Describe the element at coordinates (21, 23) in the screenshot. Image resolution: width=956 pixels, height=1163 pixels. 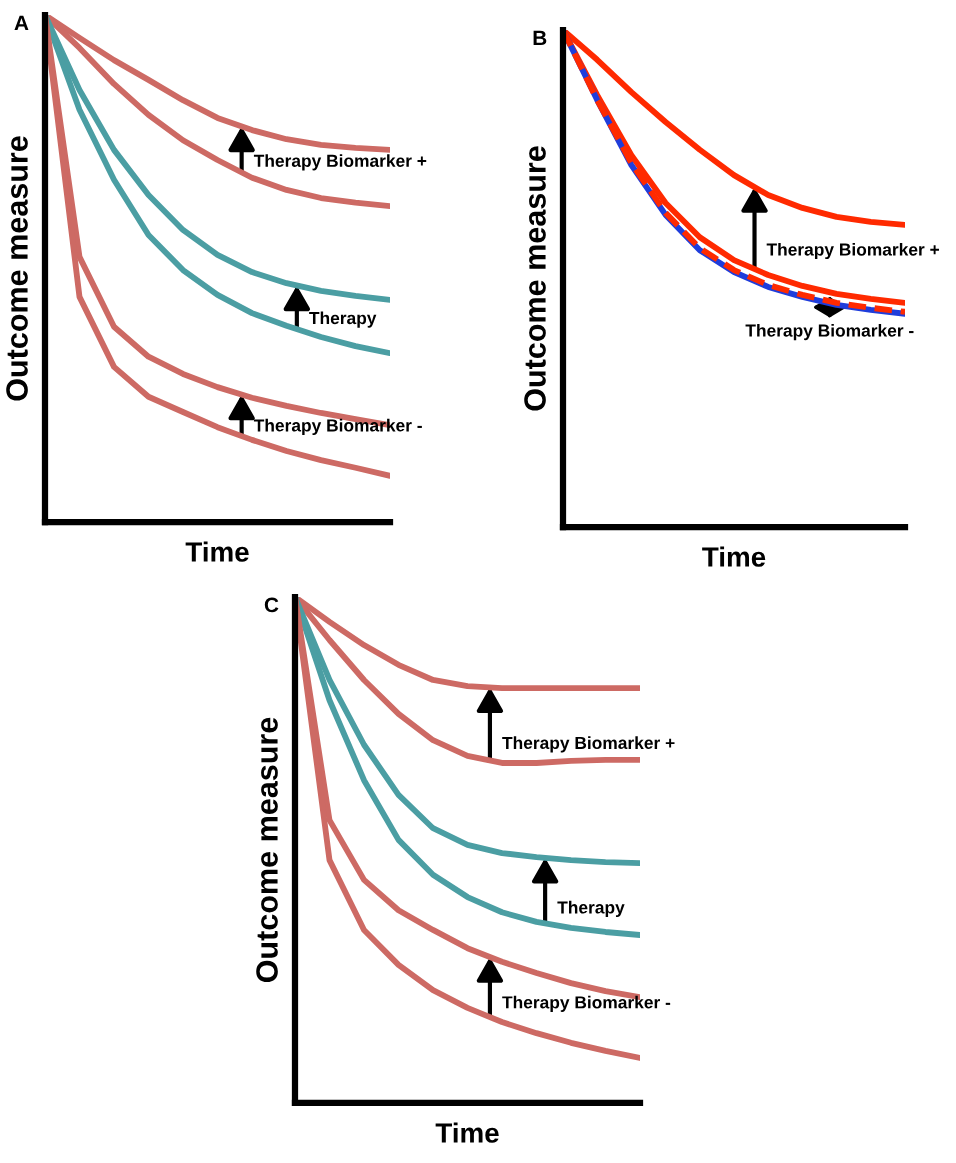
I see `chart-title: A` at that location.